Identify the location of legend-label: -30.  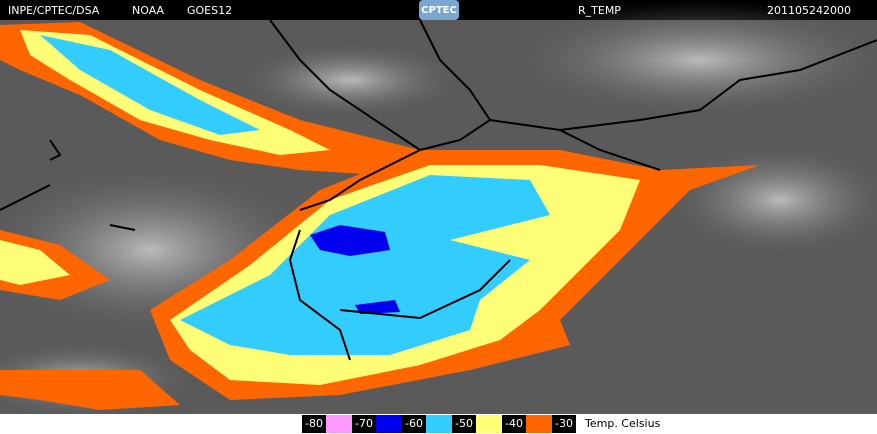
(564, 423).